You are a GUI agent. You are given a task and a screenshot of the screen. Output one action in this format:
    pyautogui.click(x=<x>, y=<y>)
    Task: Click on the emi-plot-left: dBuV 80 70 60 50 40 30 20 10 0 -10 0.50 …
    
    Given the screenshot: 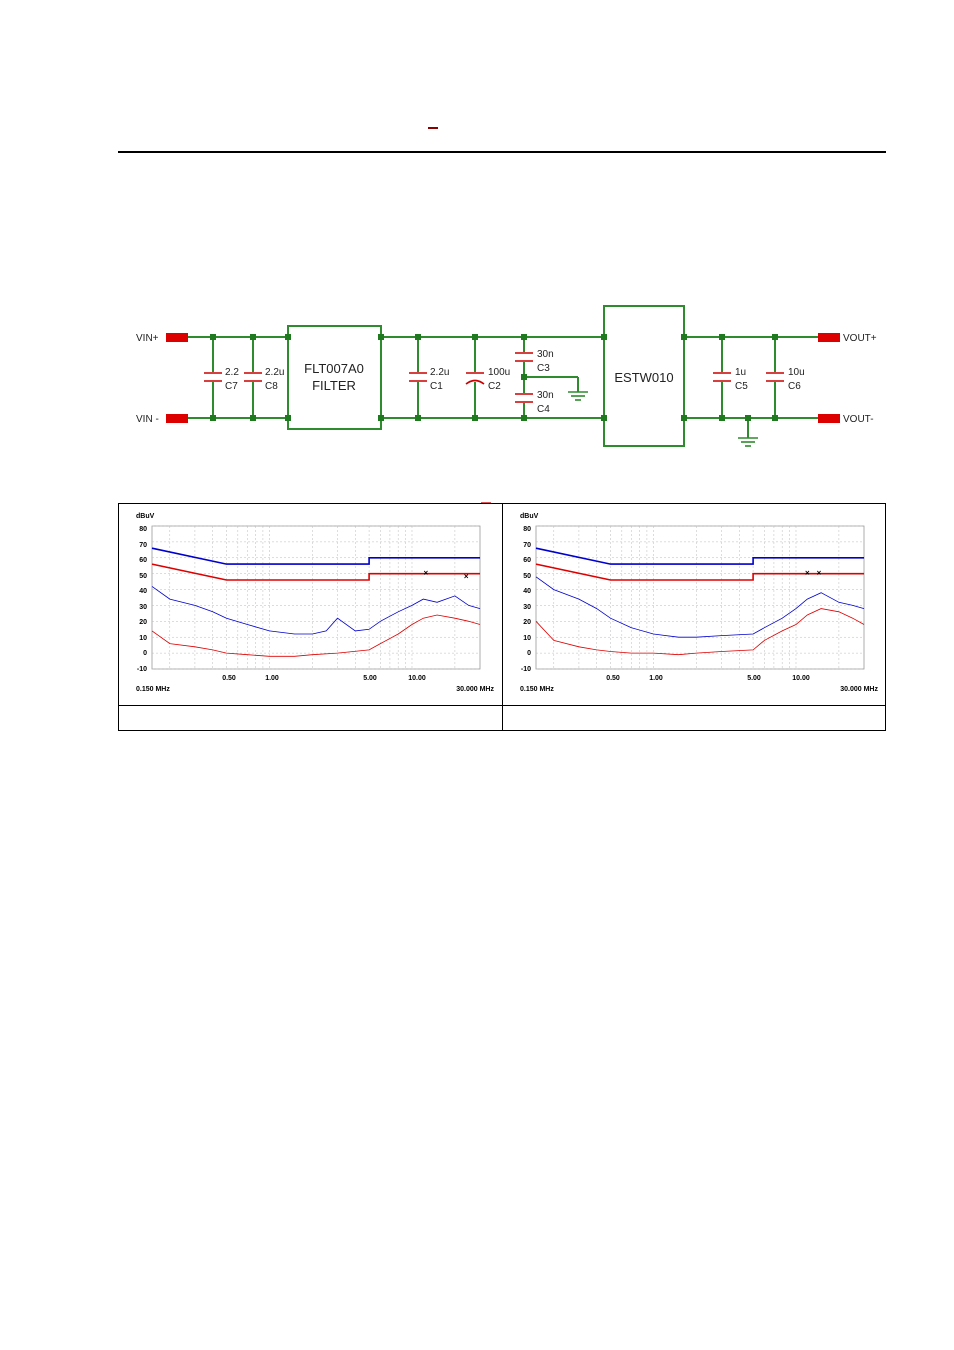 What is the action you would take?
    pyautogui.click(x=315, y=603)
    